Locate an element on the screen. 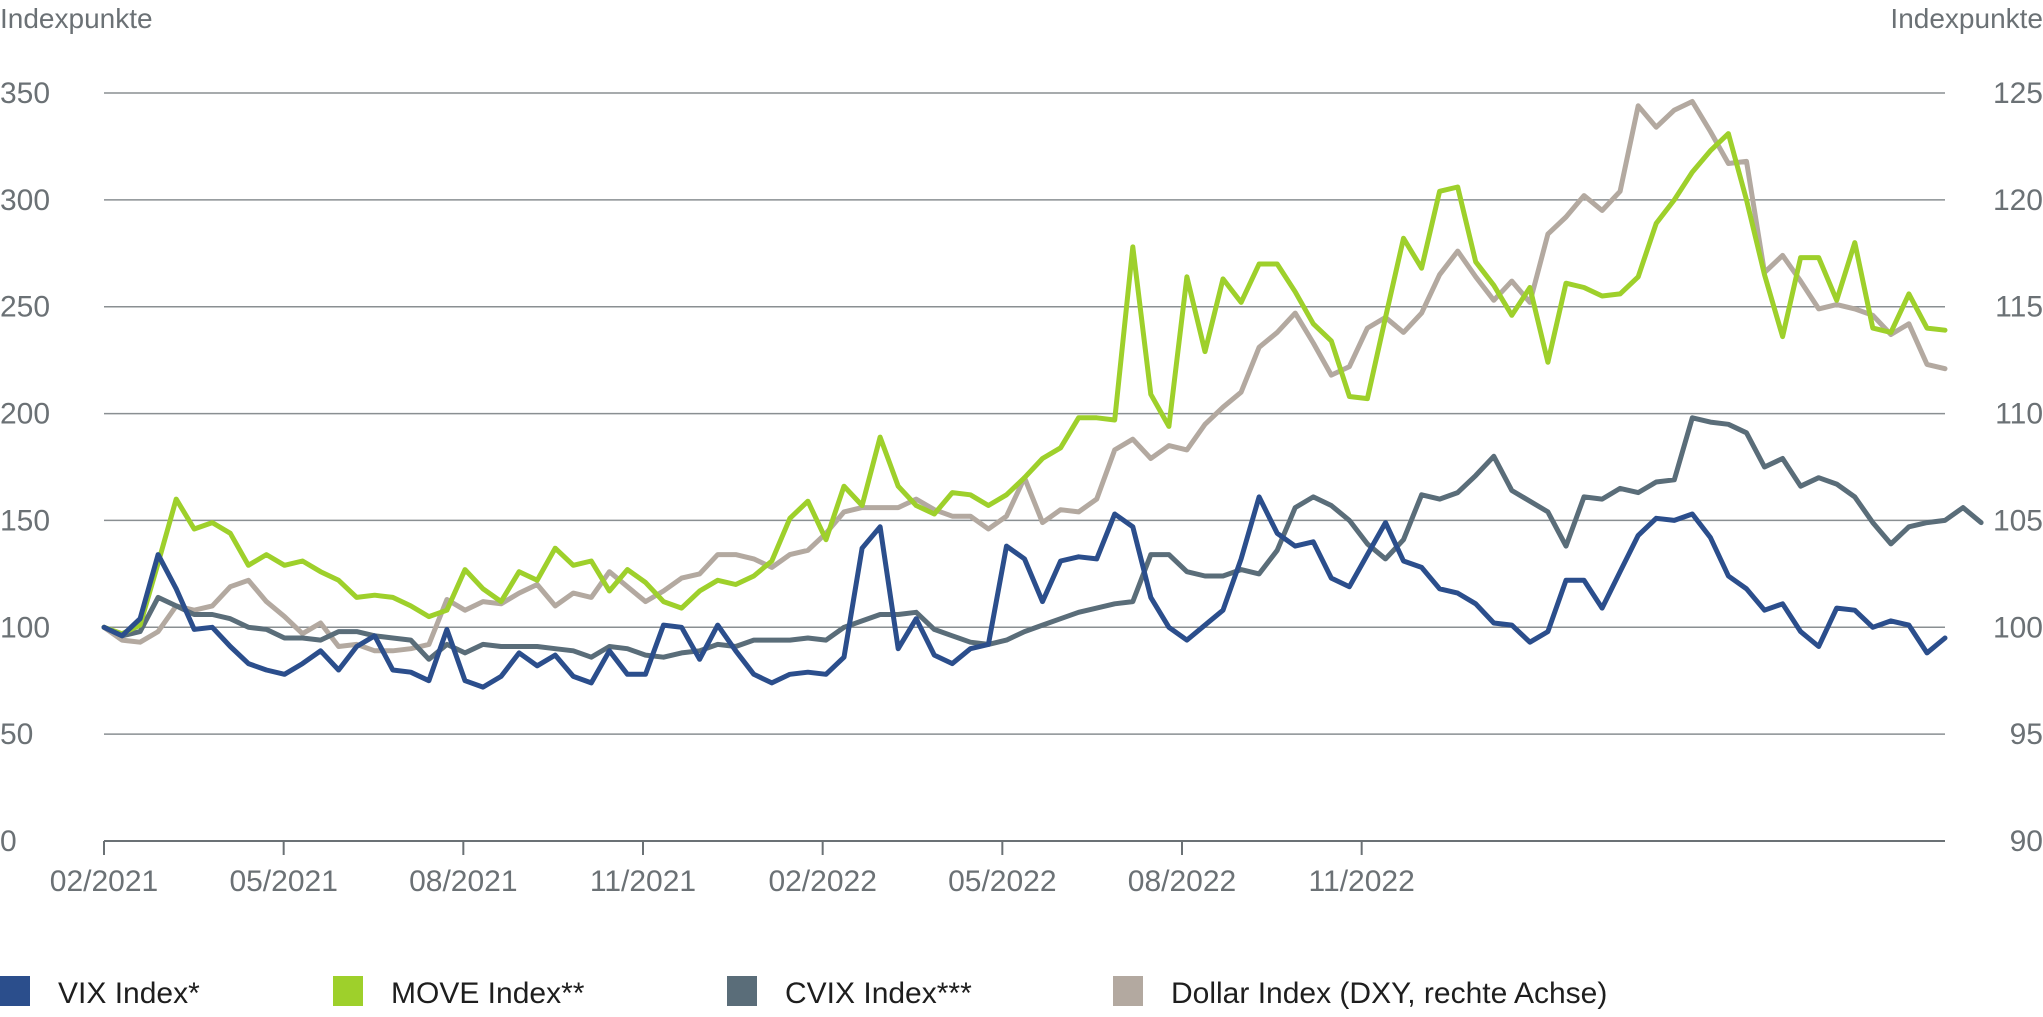 The width and height of the screenshot is (2043, 1017). y-left-tick-label: 50 is located at coordinates (16, 734).